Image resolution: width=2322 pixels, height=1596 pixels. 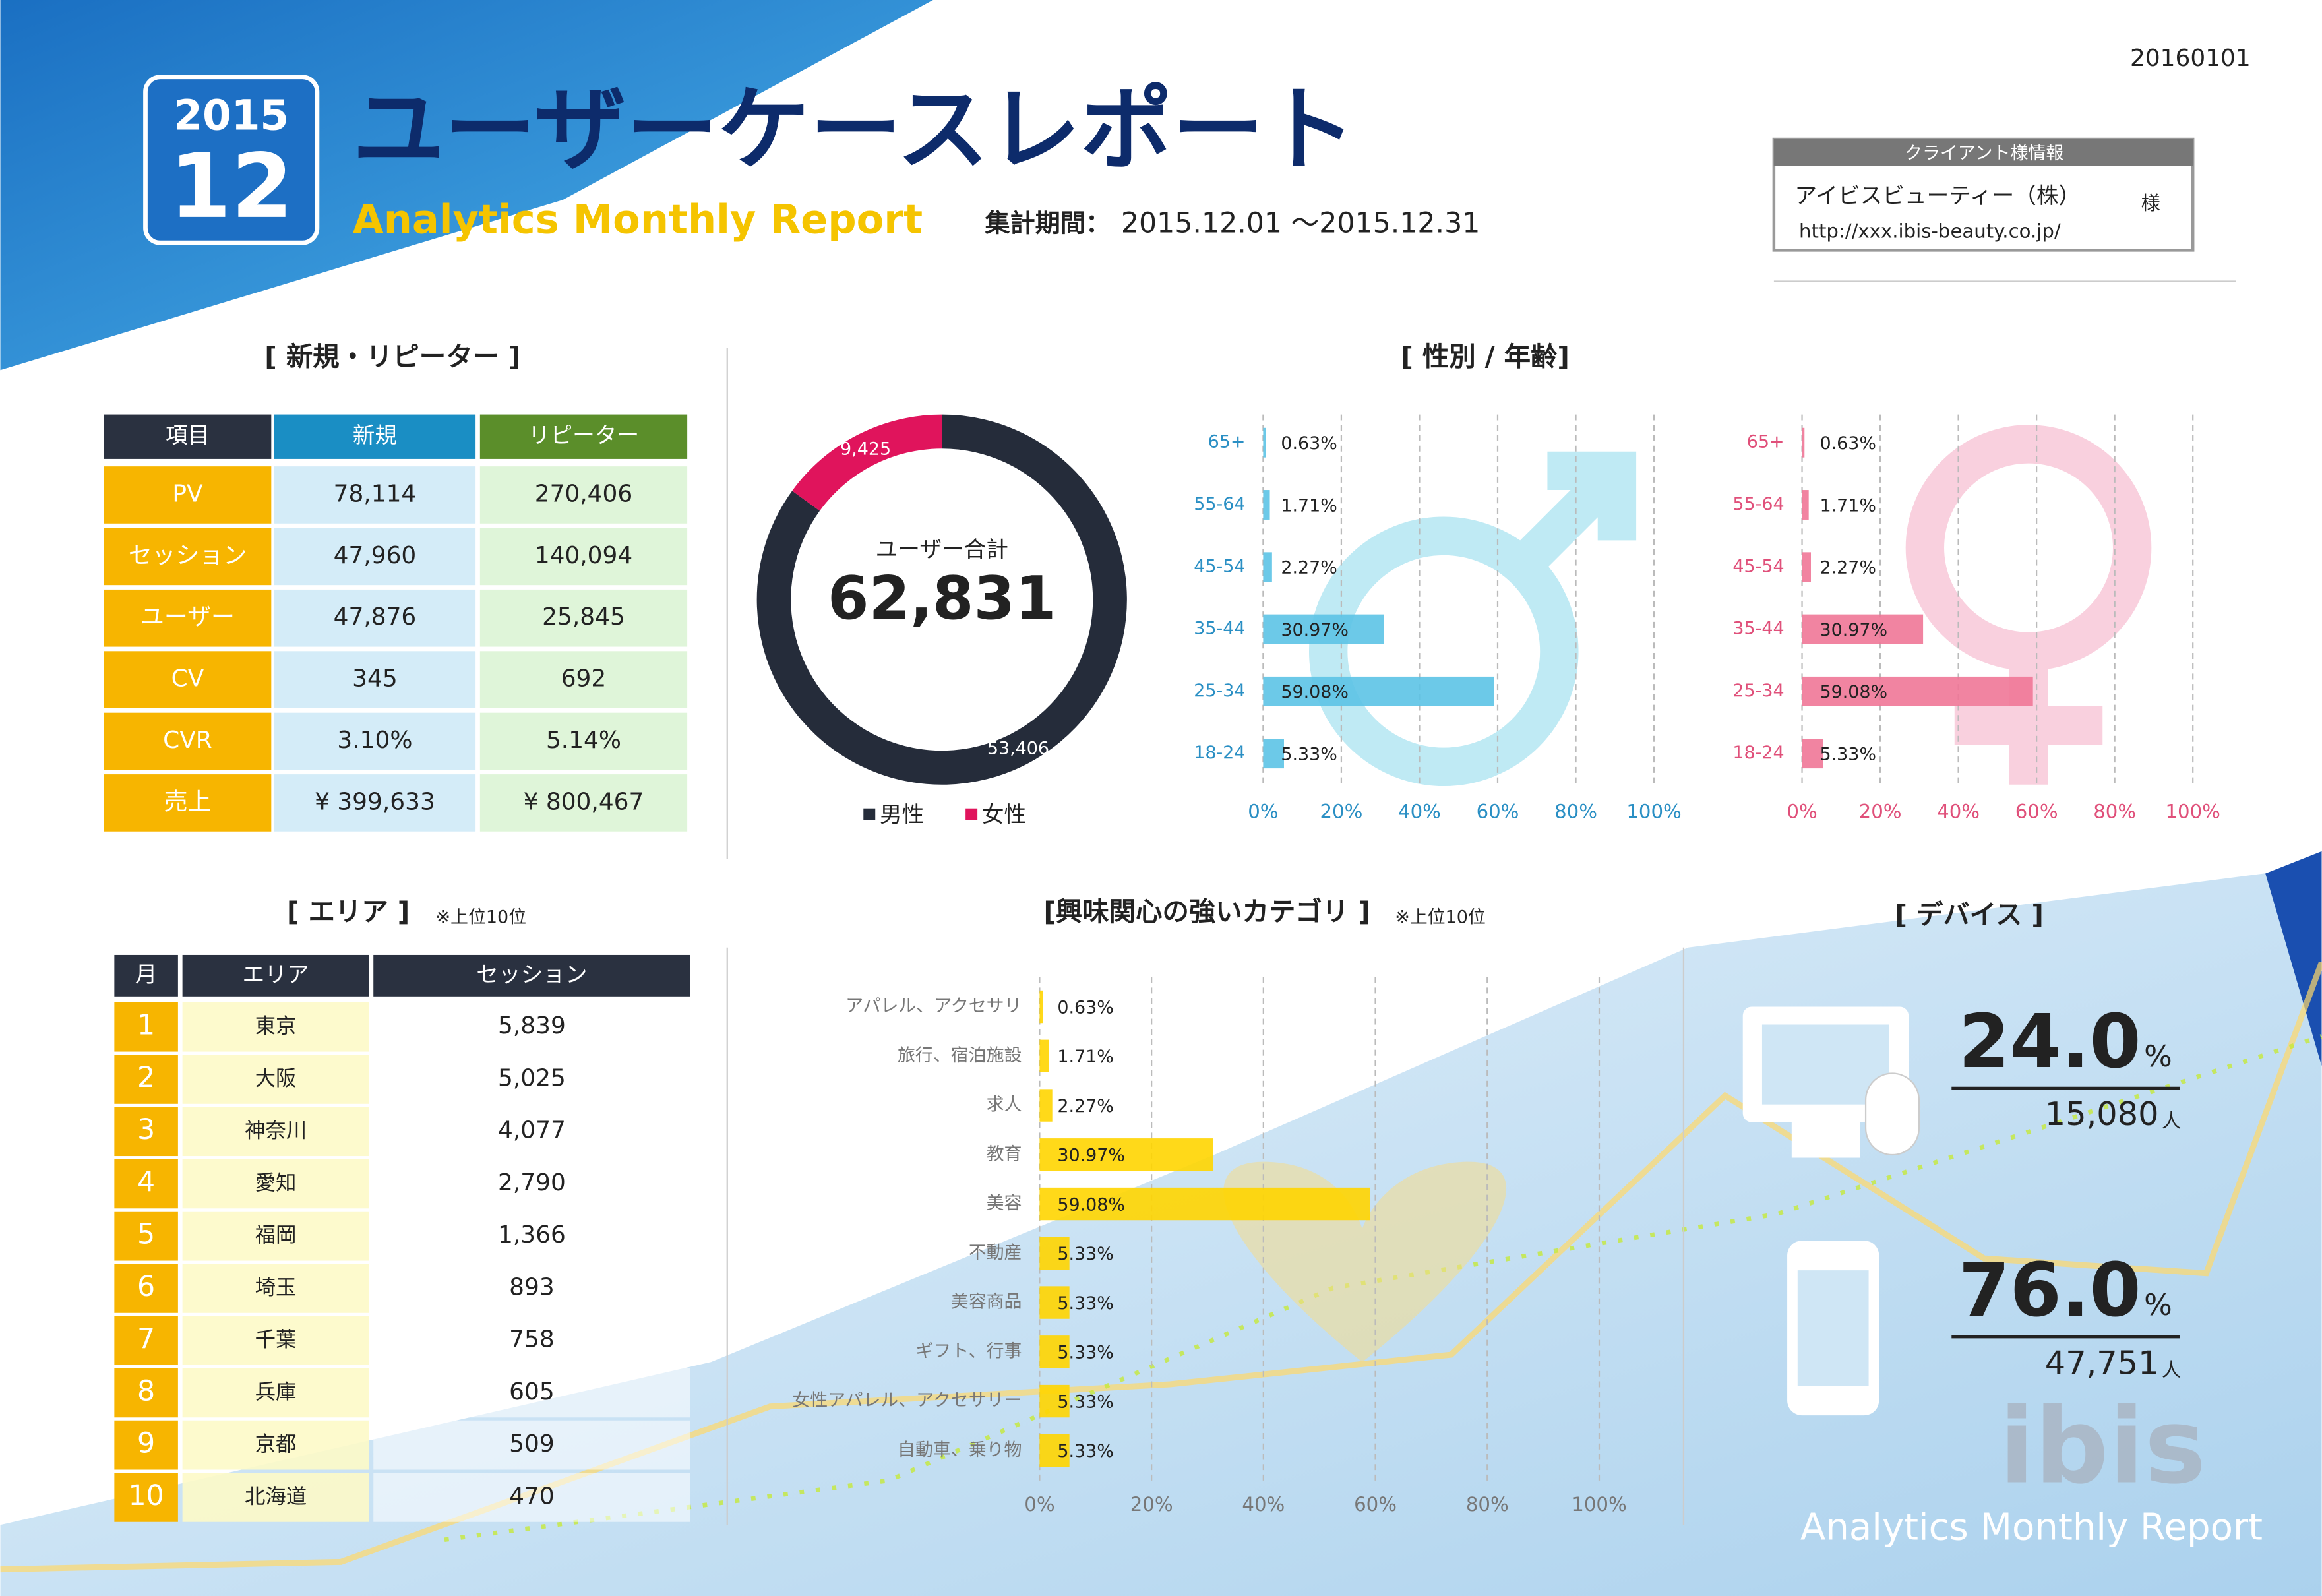 I want to click on cell-text: 4,077, so click(x=532, y=1130).